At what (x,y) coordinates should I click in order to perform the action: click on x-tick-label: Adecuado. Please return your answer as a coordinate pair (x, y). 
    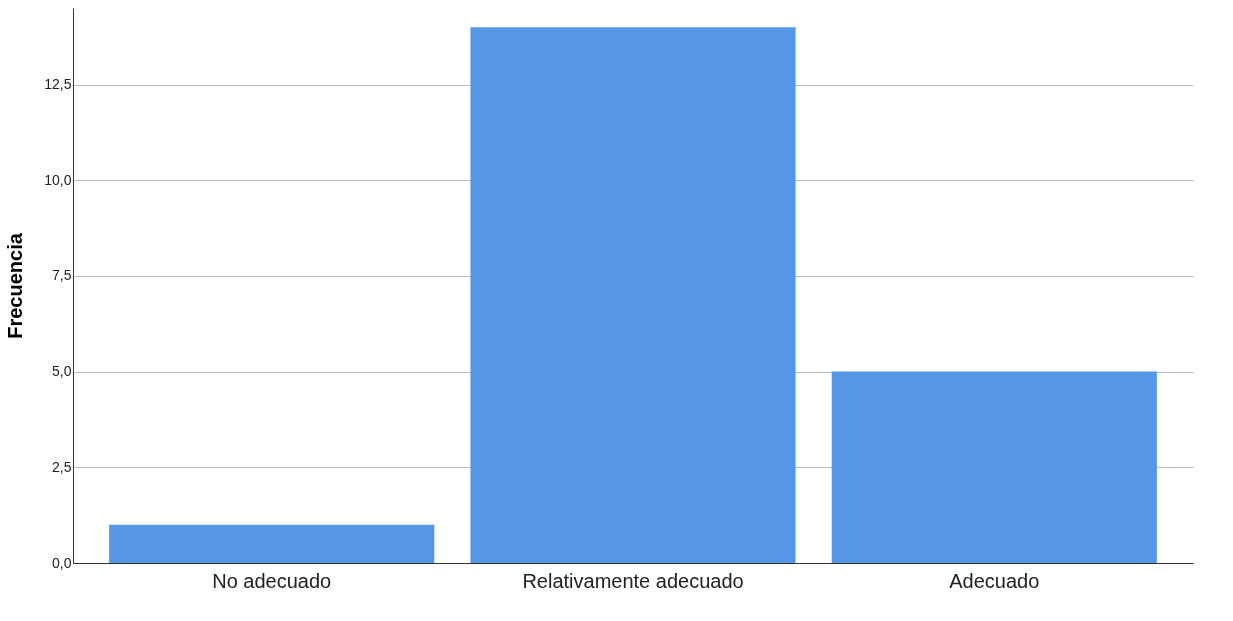
    Looking at the image, I should click on (994, 580).